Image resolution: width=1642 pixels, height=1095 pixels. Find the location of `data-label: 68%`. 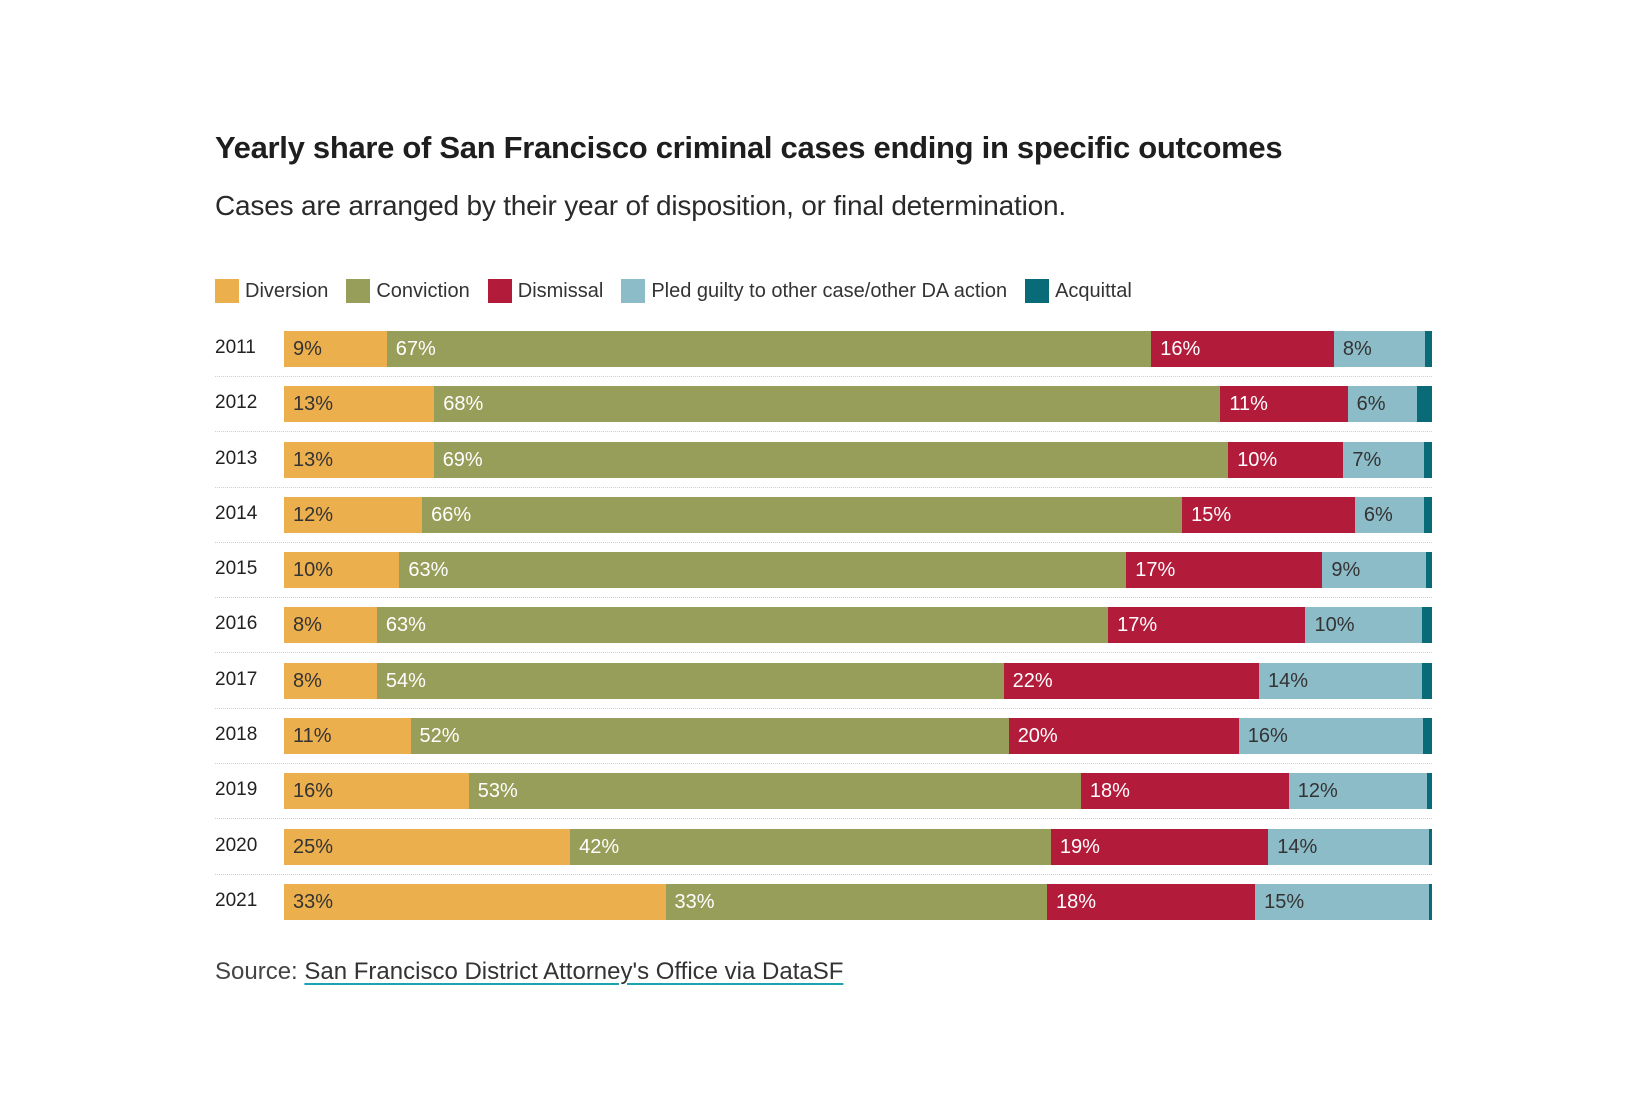

data-label: 68% is located at coordinates (463, 404).